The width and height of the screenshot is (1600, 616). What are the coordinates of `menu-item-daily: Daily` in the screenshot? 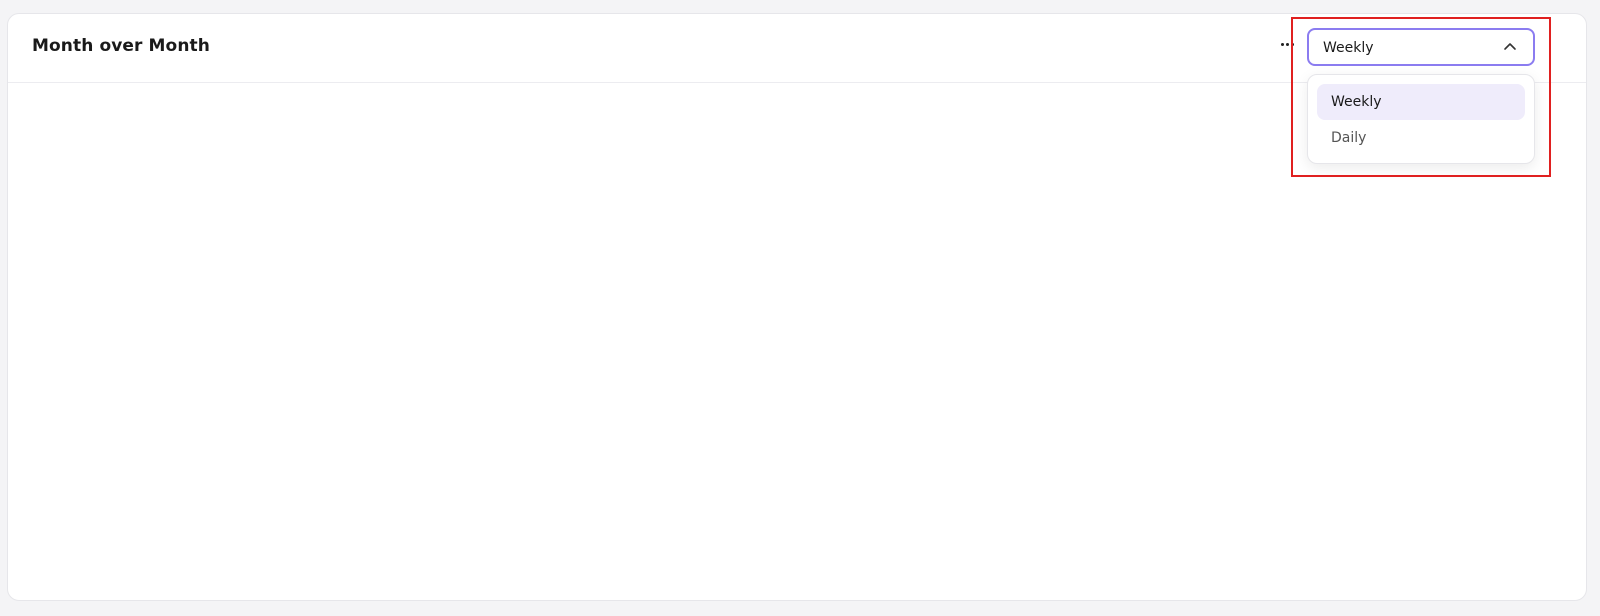 It's located at (1349, 138).